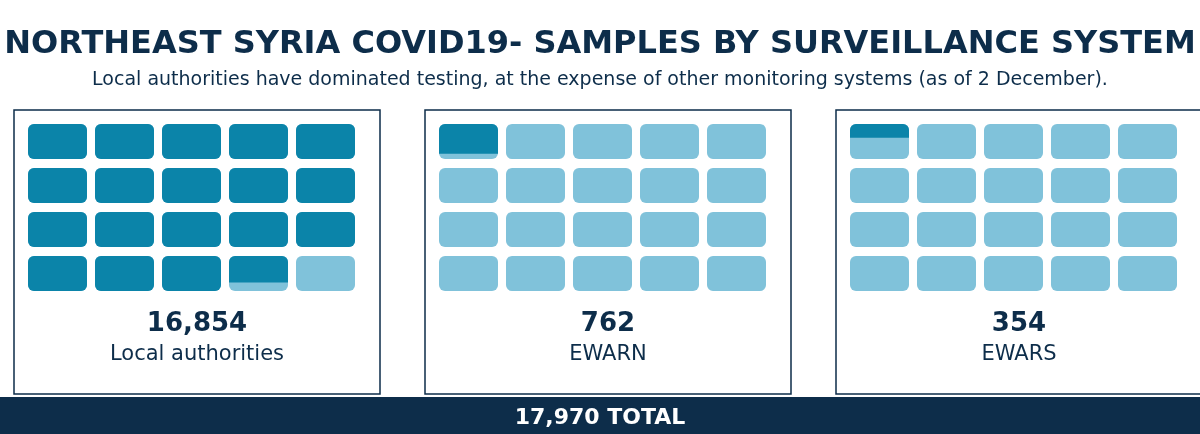 The image size is (1200, 434). Describe the element at coordinates (600, 416) in the screenshot. I see `text: 17,970 TOTAL` at that location.